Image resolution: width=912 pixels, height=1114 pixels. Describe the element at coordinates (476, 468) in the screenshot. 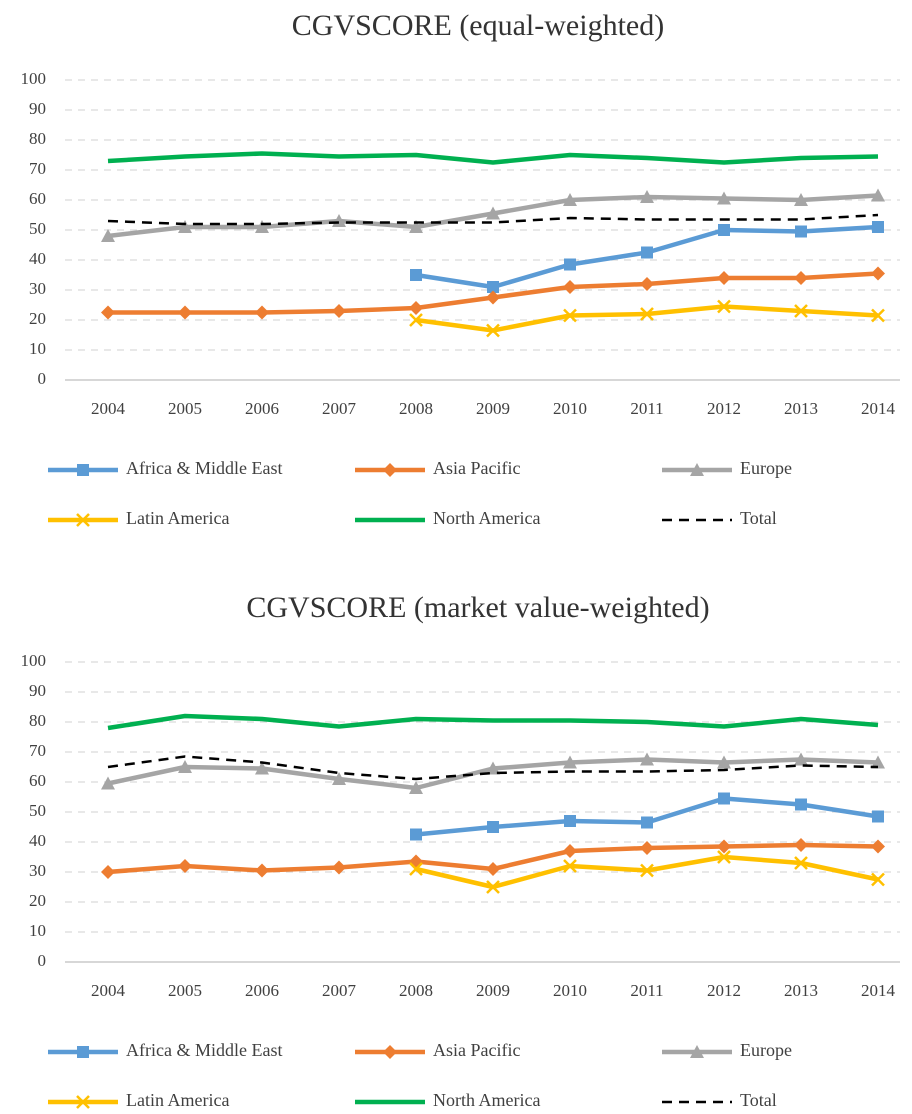

I see `legend-label: Asia Pacific` at that location.